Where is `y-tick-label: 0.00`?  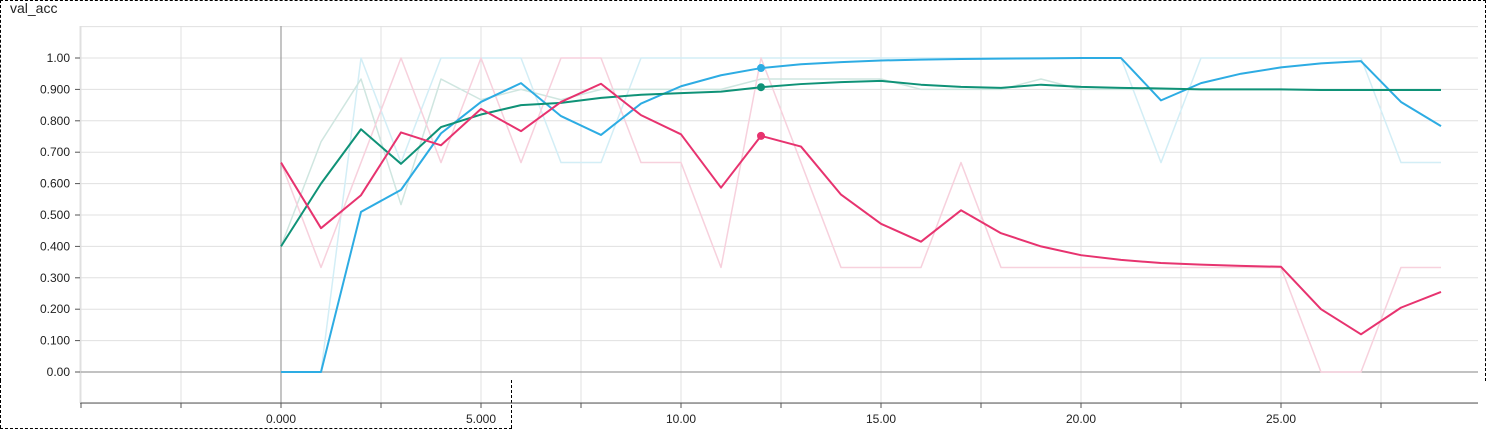 y-tick-label: 0.00 is located at coordinates (59, 372).